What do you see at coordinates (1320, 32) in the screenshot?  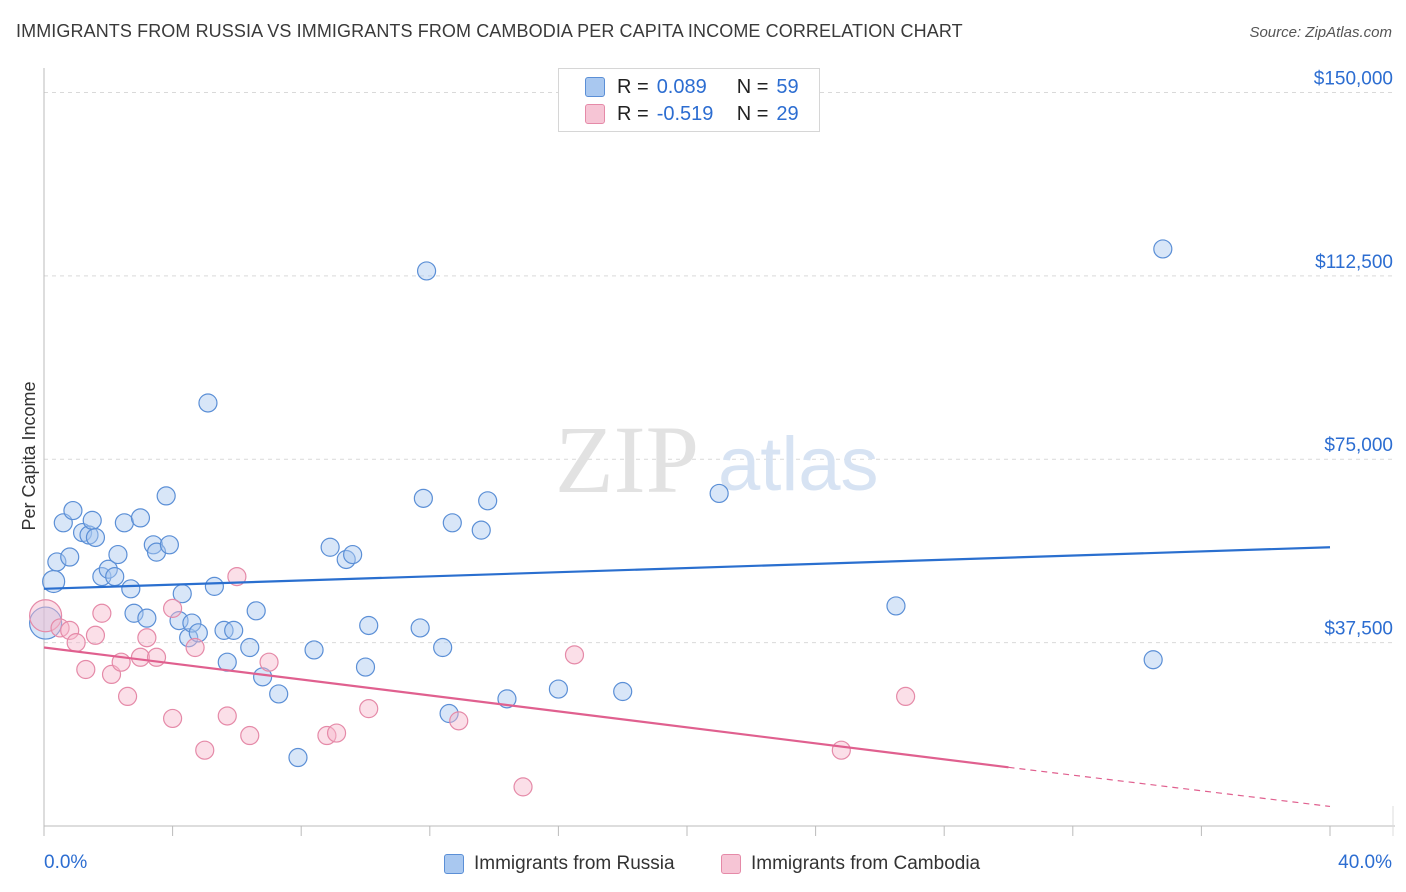 I see `source-label: Source: ZipAtlas.com` at bounding box center [1320, 32].